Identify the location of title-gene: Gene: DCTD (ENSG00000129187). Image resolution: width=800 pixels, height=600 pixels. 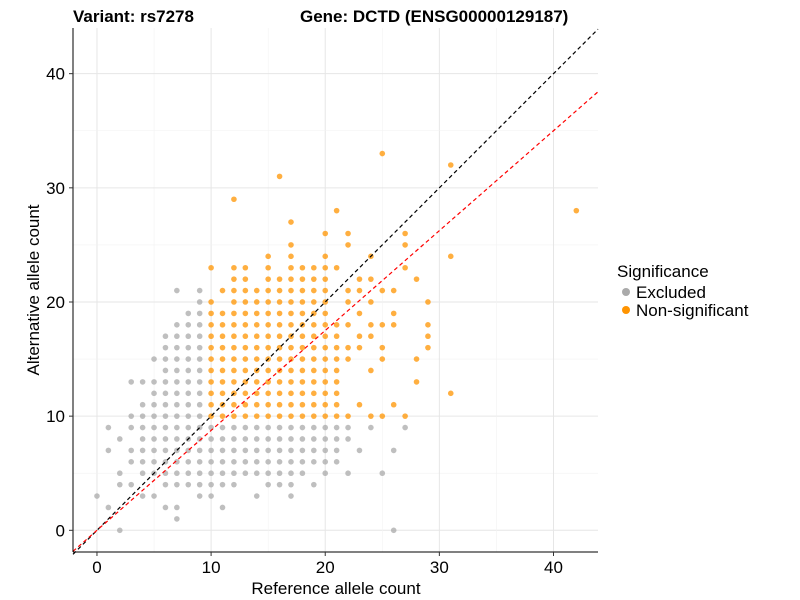
(434, 16).